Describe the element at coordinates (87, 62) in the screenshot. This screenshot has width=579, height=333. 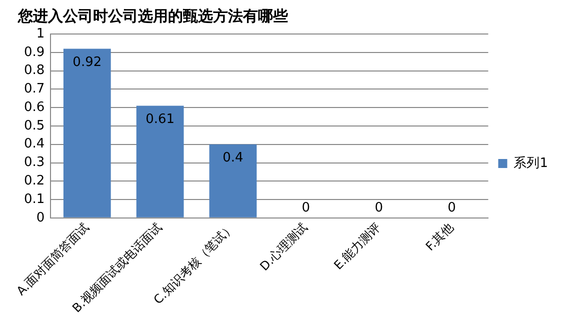
I see `data-label: 0.92` at that location.